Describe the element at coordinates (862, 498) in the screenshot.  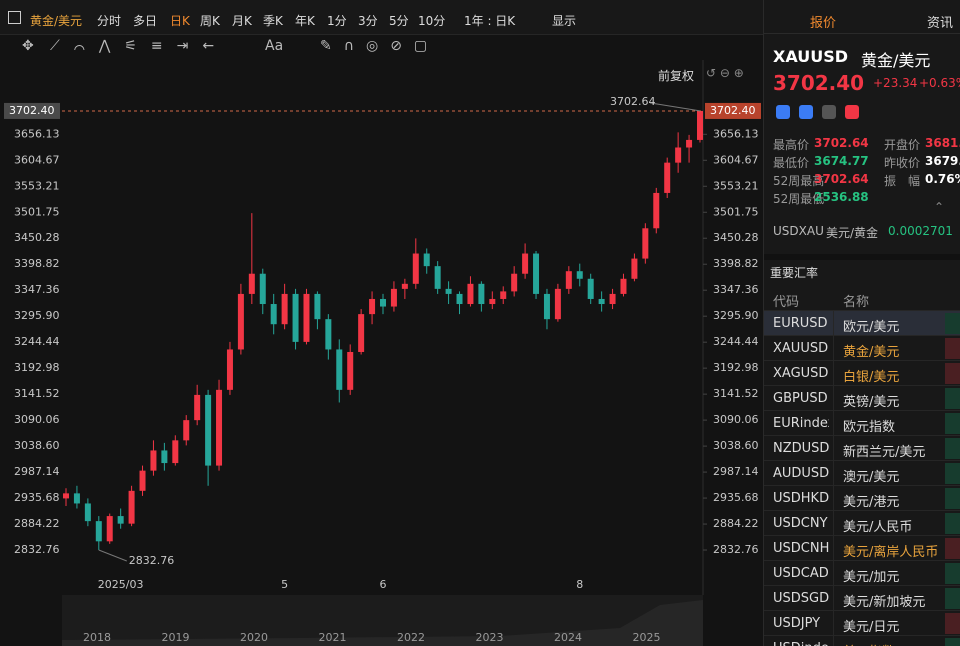
I see `rate-row: USDHKD 美元/港元` at that location.